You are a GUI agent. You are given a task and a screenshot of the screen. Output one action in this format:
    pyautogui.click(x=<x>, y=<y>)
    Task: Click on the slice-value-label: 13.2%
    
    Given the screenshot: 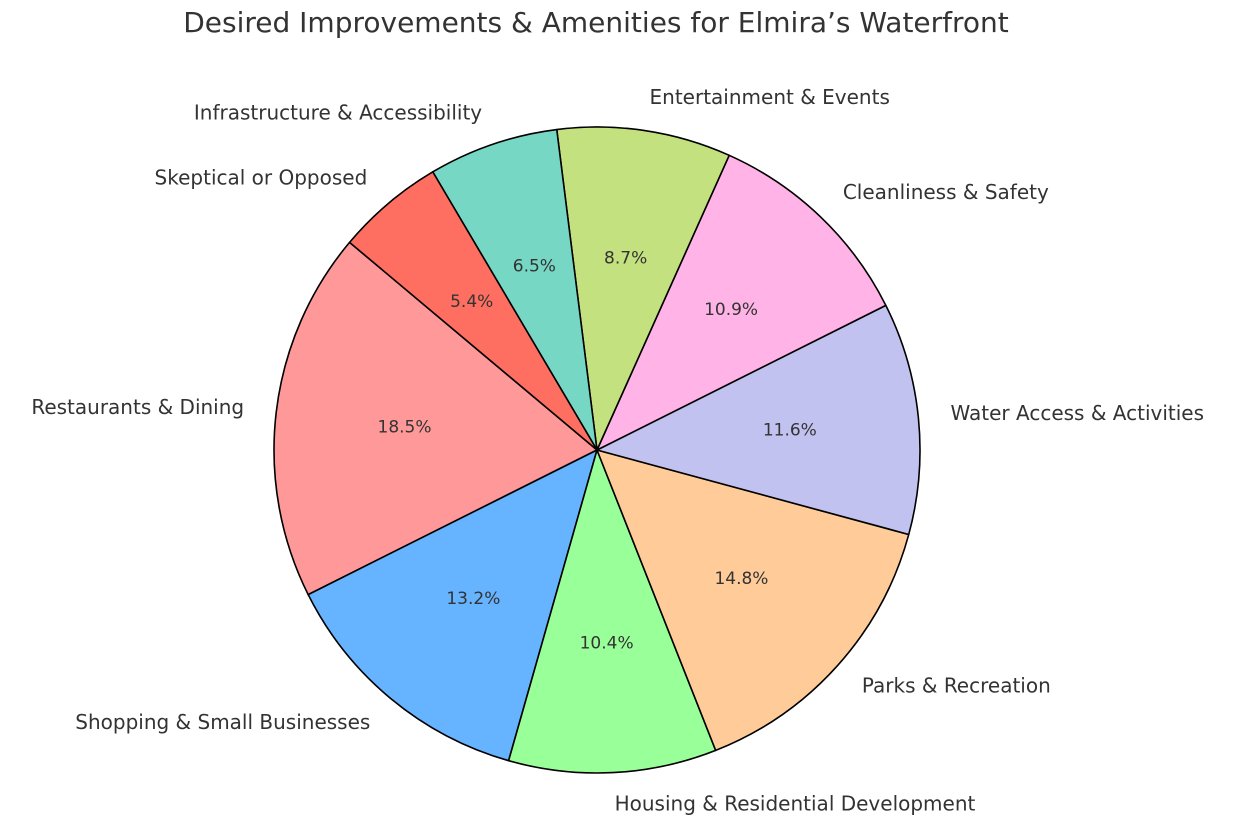 What is the action you would take?
    pyautogui.click(x=473, y=599)
    